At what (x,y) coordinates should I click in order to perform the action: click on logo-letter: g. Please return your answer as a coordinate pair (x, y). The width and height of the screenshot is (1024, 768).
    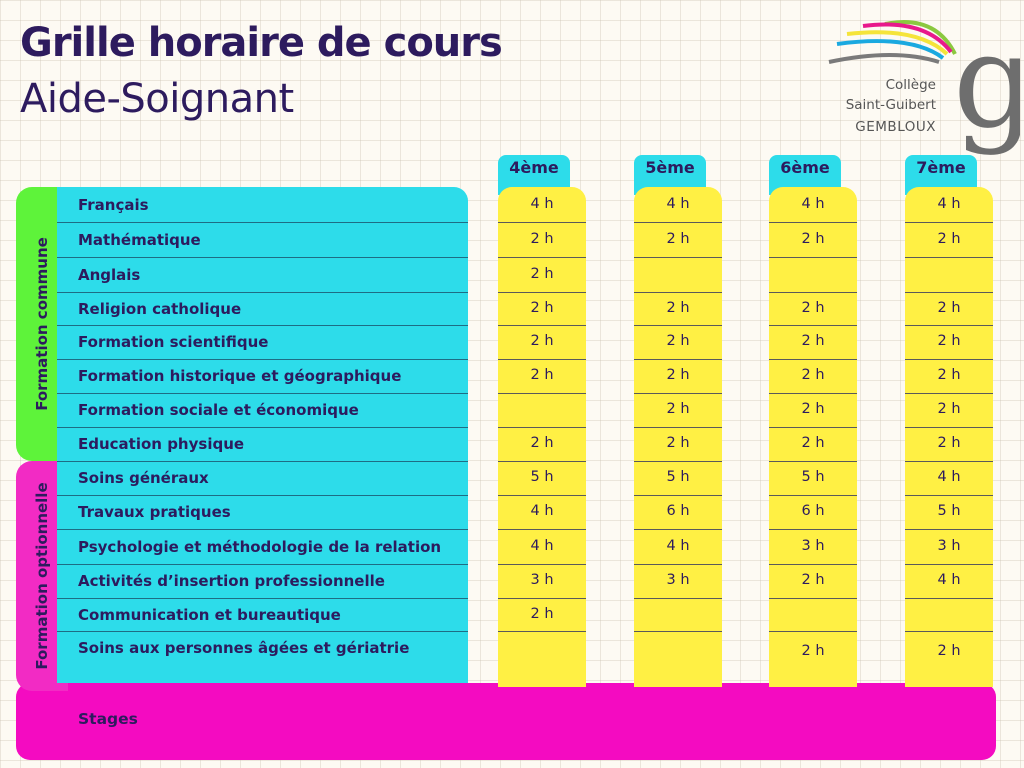
    Looking at the image, I should click on (986, 82).